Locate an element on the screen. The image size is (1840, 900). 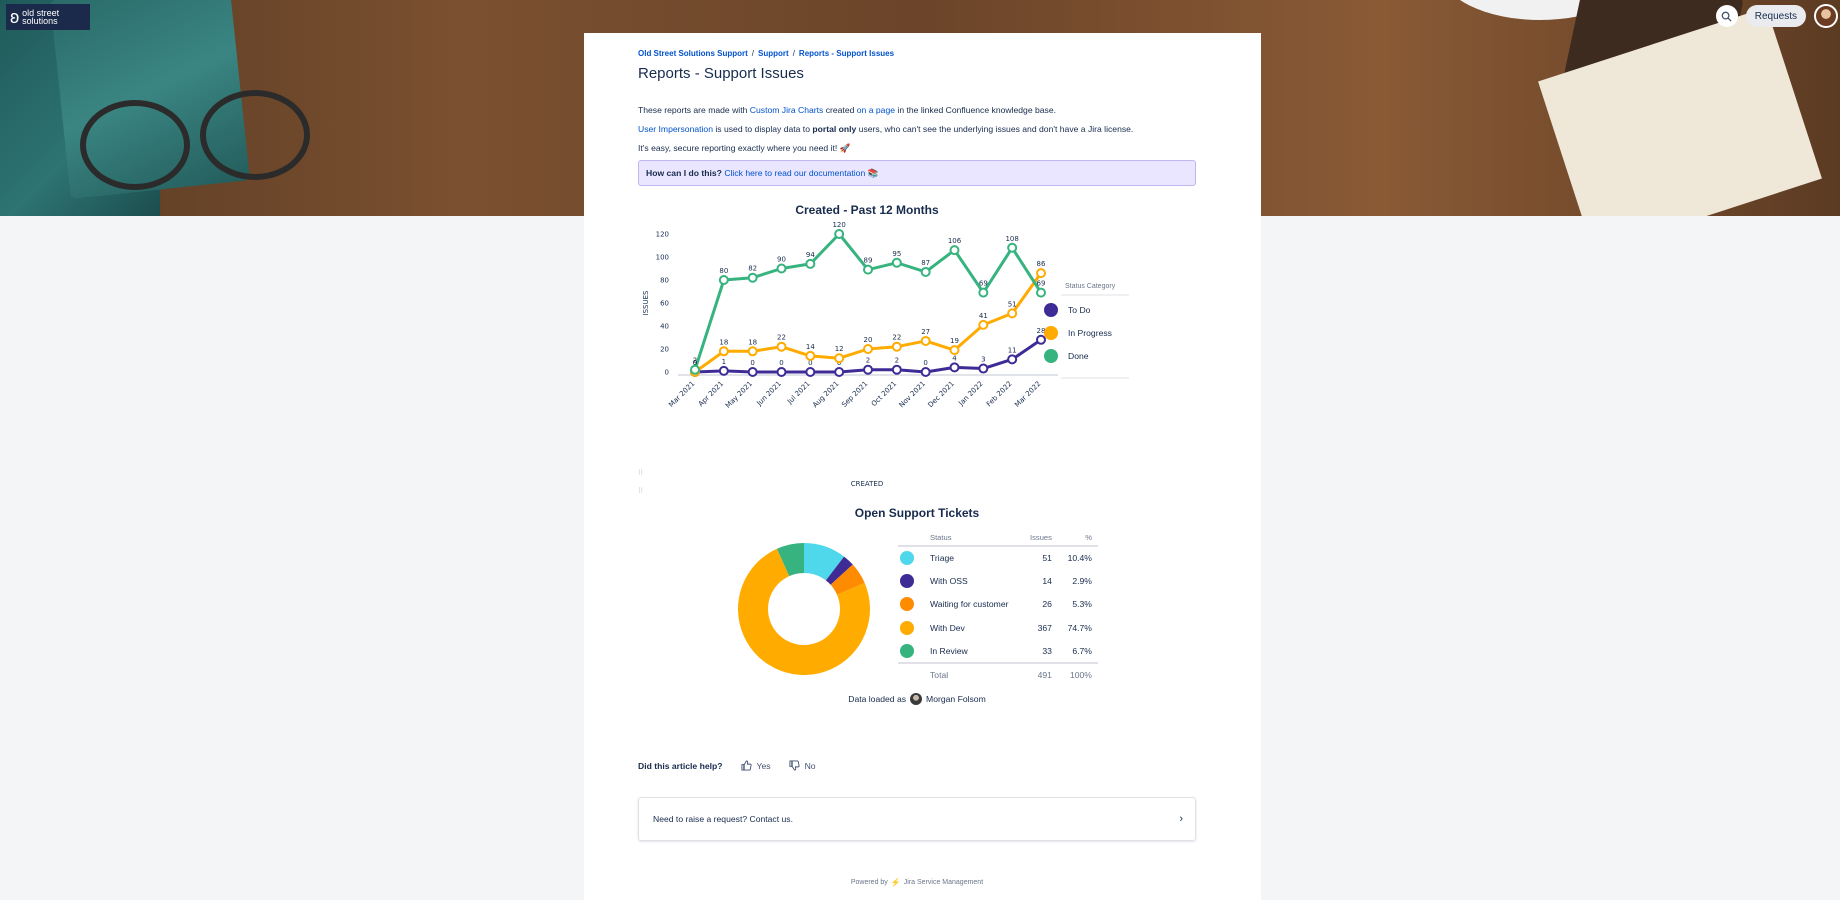
data-label: 89 is located at coordinates (868, 261).